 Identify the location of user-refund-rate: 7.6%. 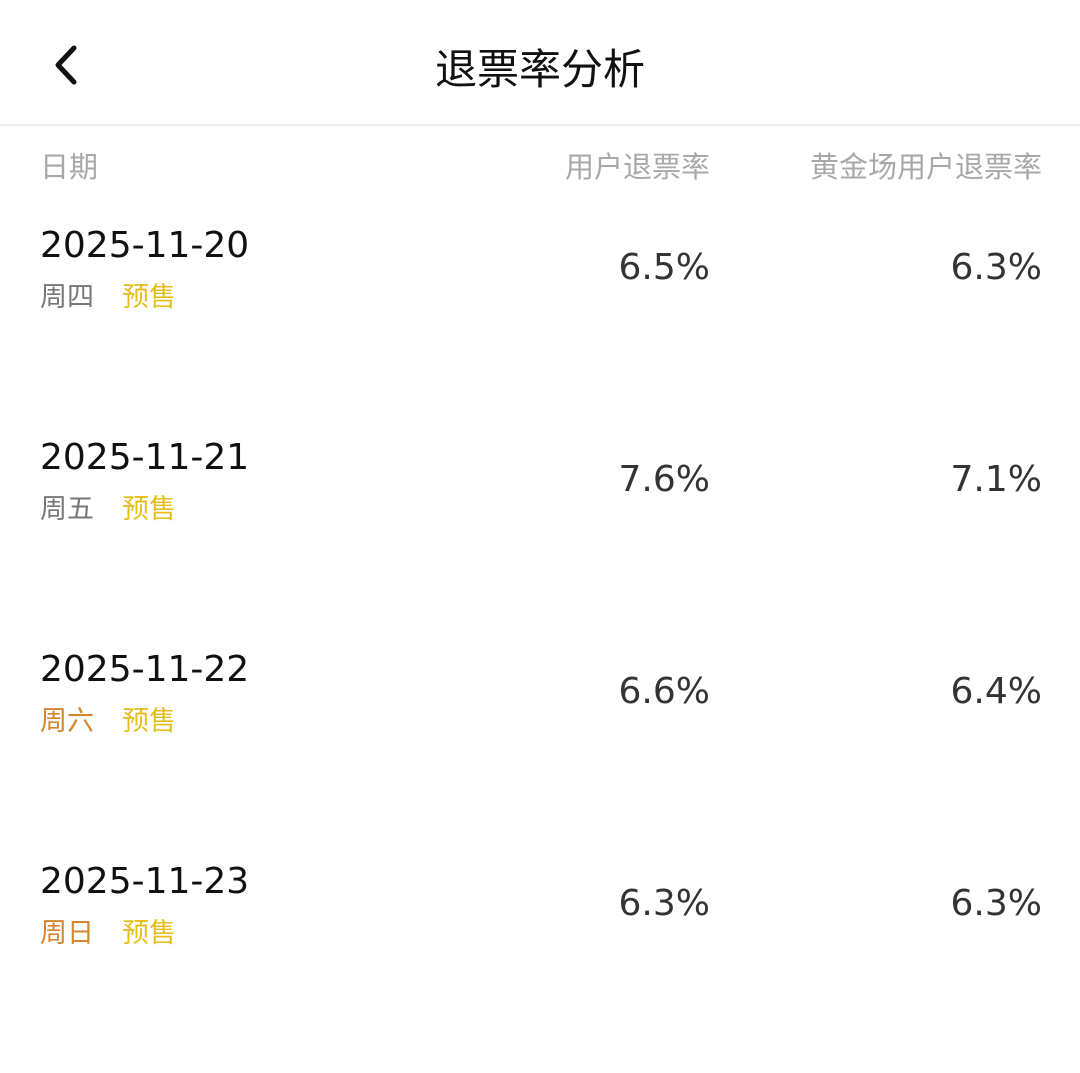
(664, 479).